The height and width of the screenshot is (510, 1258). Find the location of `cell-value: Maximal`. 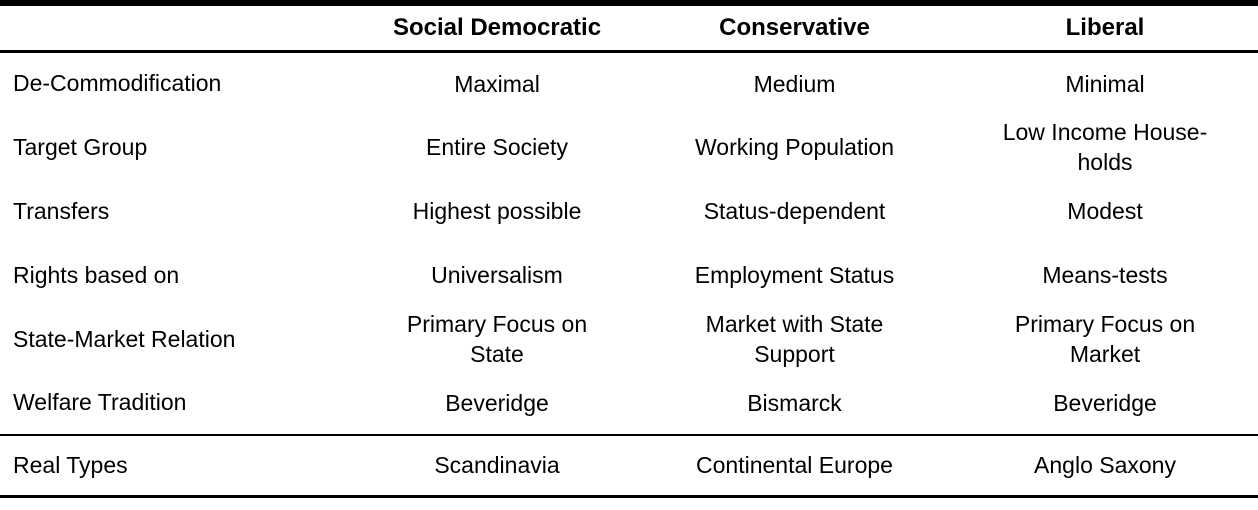

cell-value: Maximal is located at coordinates (497, 83).